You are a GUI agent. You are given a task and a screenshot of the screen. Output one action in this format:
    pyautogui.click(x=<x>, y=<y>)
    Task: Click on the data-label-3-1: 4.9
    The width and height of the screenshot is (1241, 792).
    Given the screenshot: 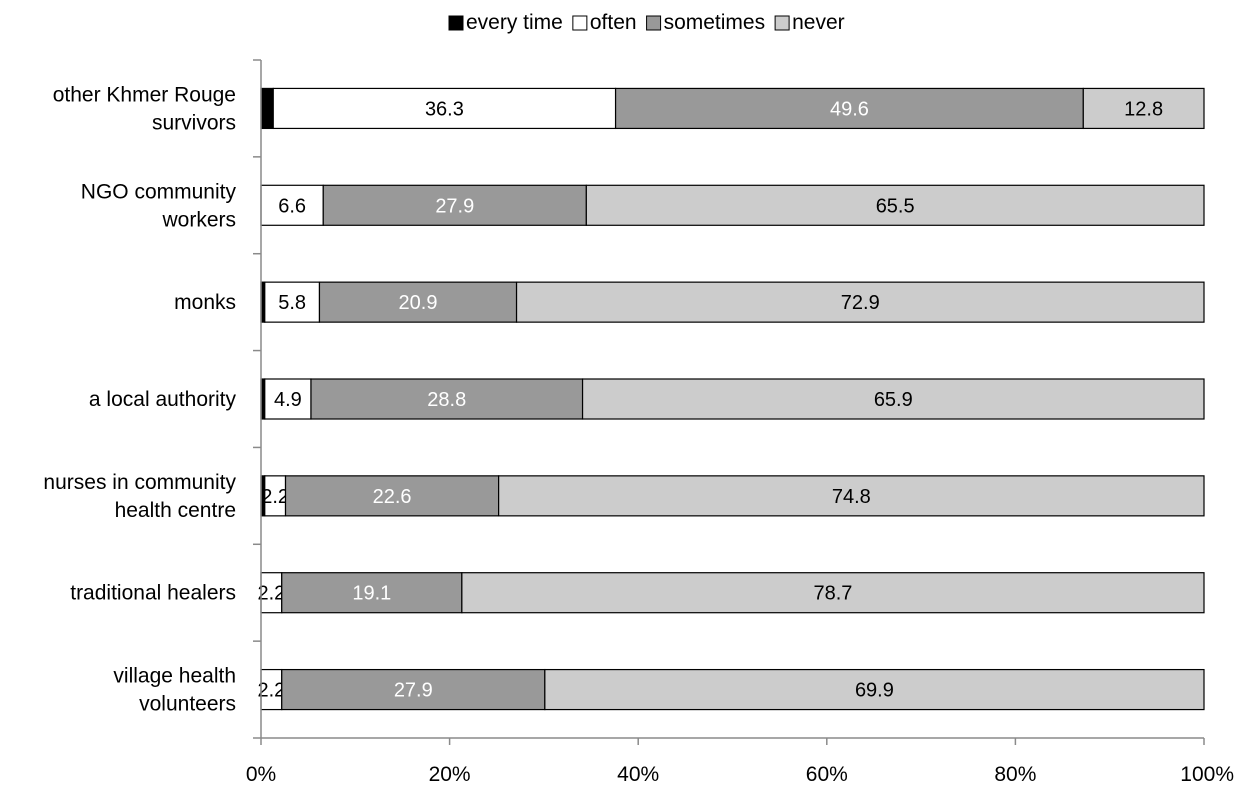 What is the action you would take?
    pyautogui.click(x=288, y=400)
    